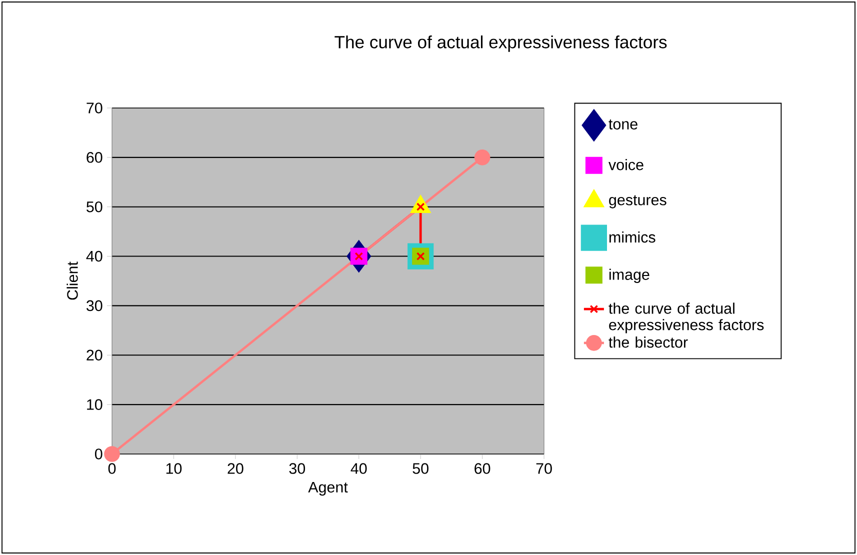 The image size is (857, 555). I want to click on x-tick-label: 40, so click(358, 468).